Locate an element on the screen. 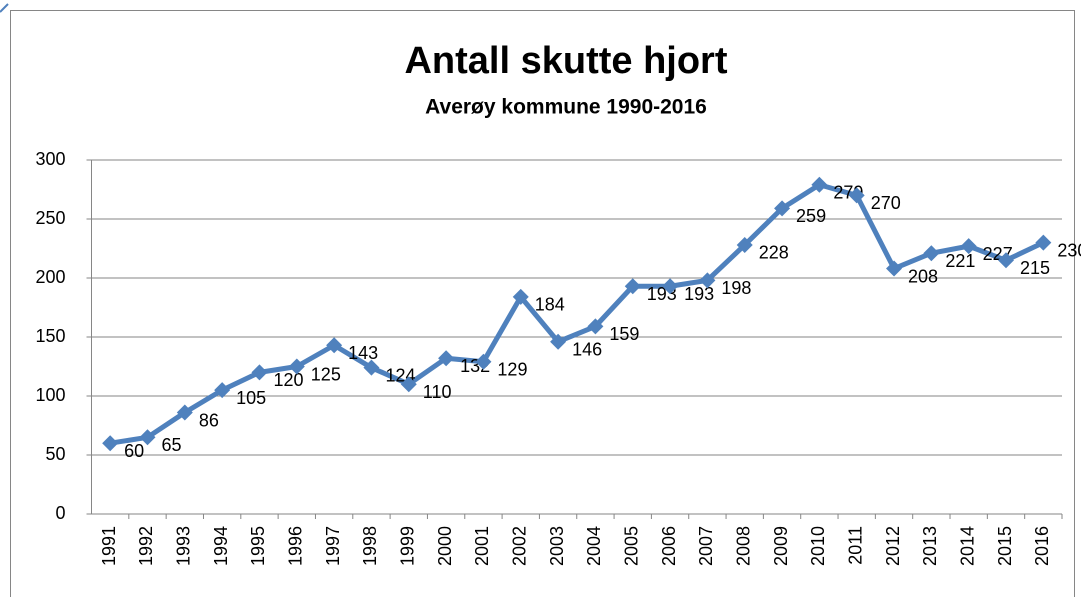 This screenshot has height=597, width=1081. chart-subtitle: Averøy kommune 1990-2016 is located at coordinates (566, 107).